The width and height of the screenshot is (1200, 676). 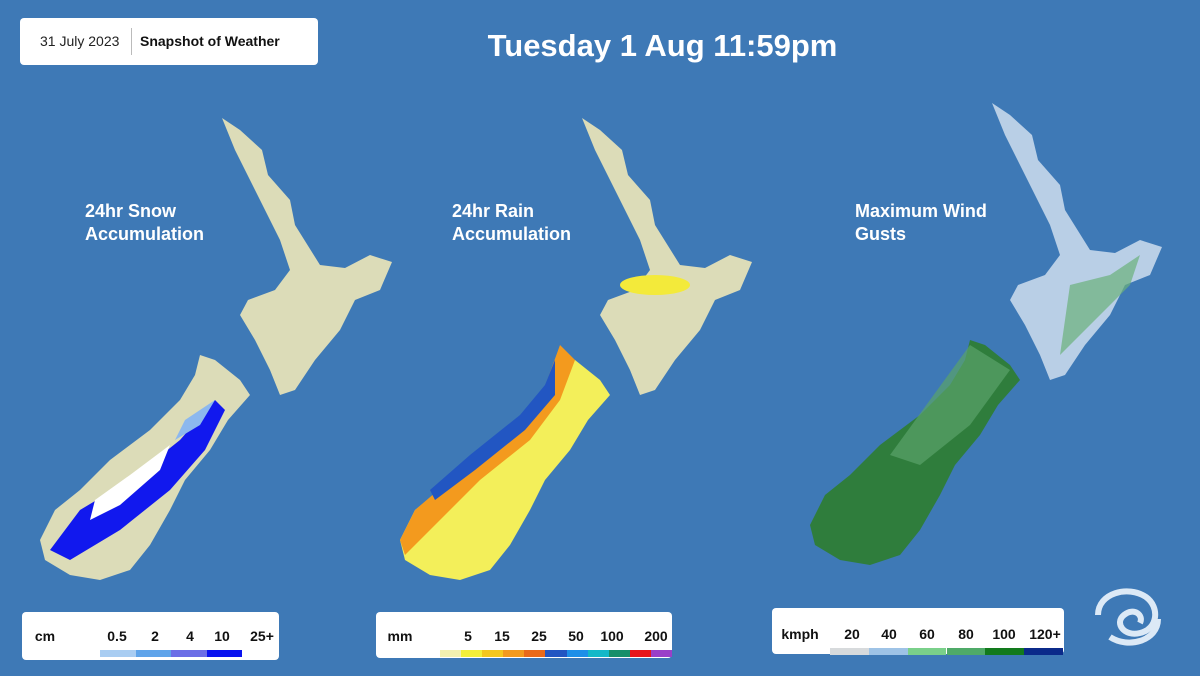 What do you see at coordinates (656, 636) in the screenshot?
I see `legend-label: 200` at bounding box center [656, 636].